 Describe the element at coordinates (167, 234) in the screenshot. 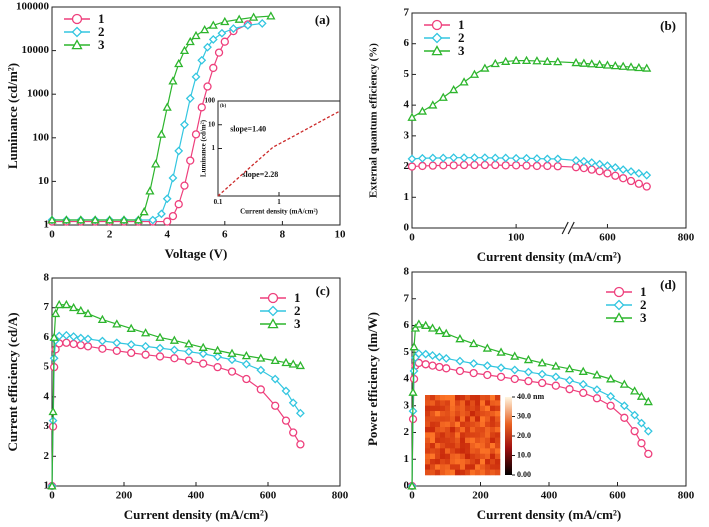

I see `x-tick-label: 4` at that location.